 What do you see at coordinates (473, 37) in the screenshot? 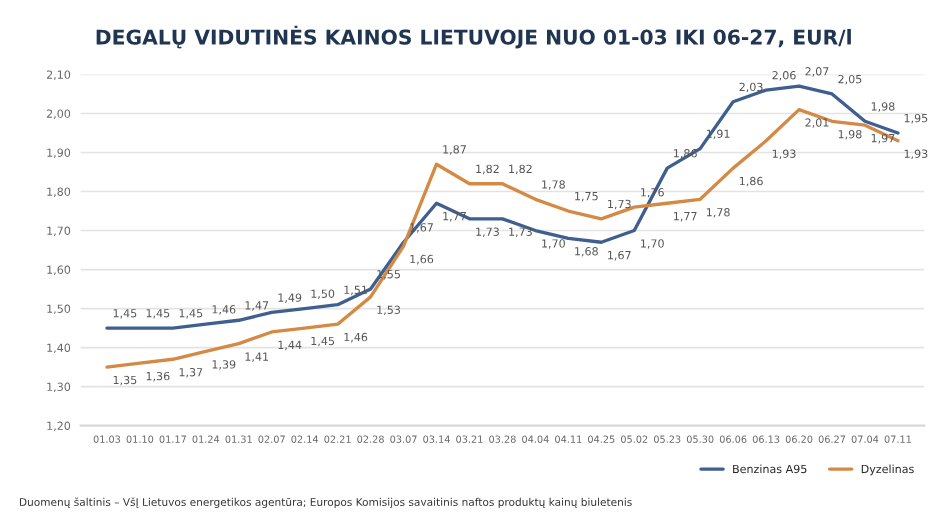
I see `chart-title: DEGALŲ VIDUTINĖS KAINOS LIETUVOJE NUO 01-03 IKI 06-27, EUR/l` at bounding box center [473, 37].